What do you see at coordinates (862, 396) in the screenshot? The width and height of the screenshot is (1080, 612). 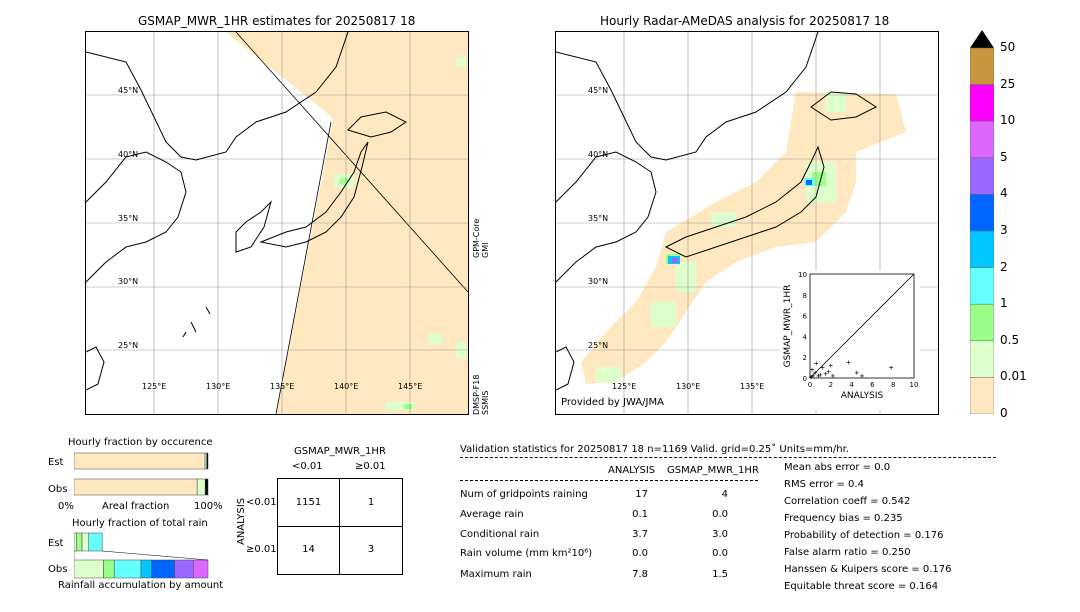 I see `scatter-xlabel: ANALYSIS` at bounding box center [862, 396].